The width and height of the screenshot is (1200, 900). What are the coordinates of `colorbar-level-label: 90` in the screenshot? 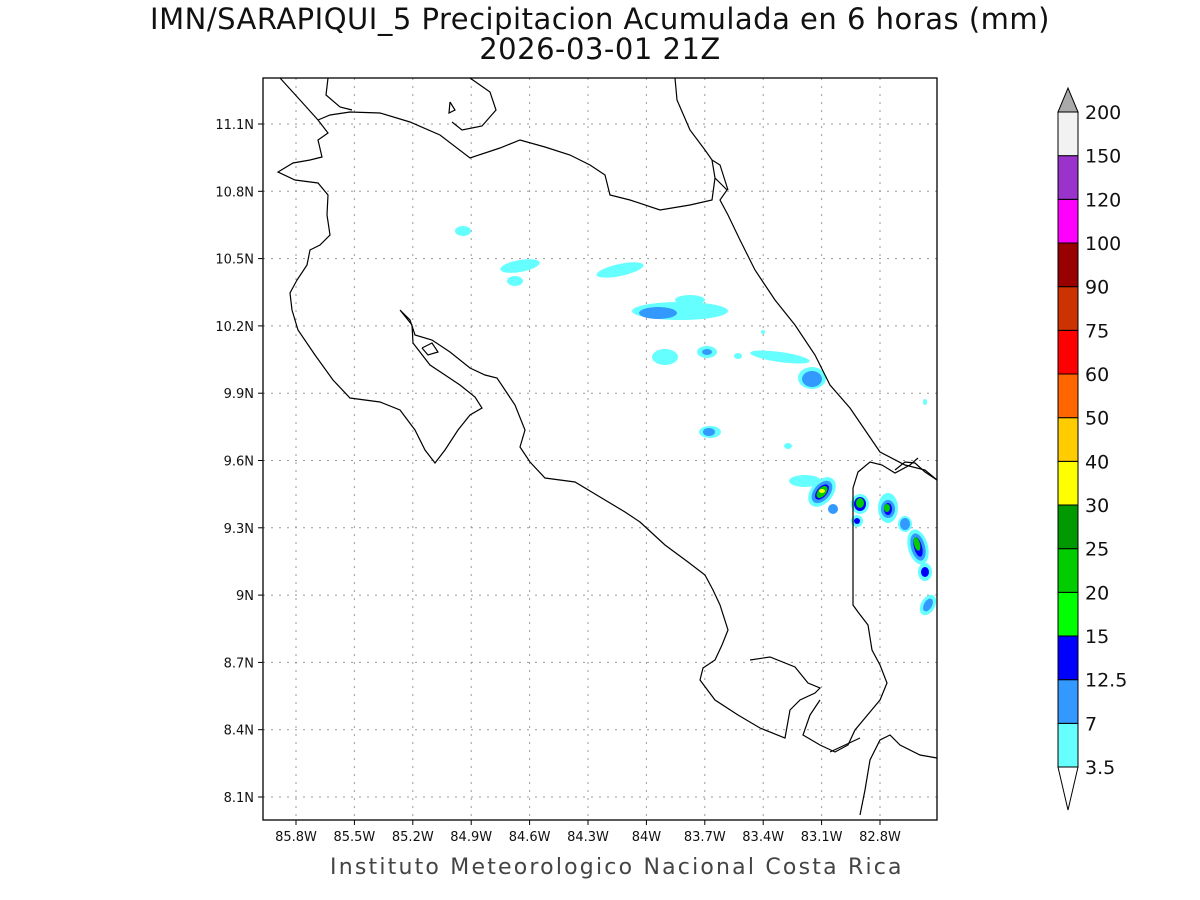 It's located at (1097, 288).